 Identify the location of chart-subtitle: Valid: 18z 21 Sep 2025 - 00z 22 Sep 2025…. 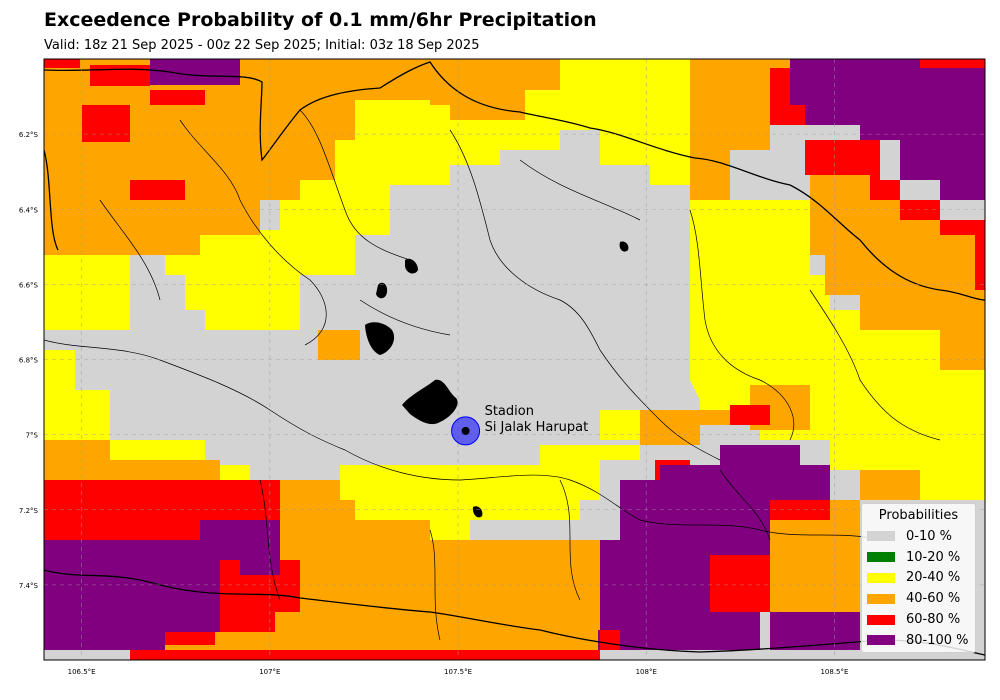
(262, 45).